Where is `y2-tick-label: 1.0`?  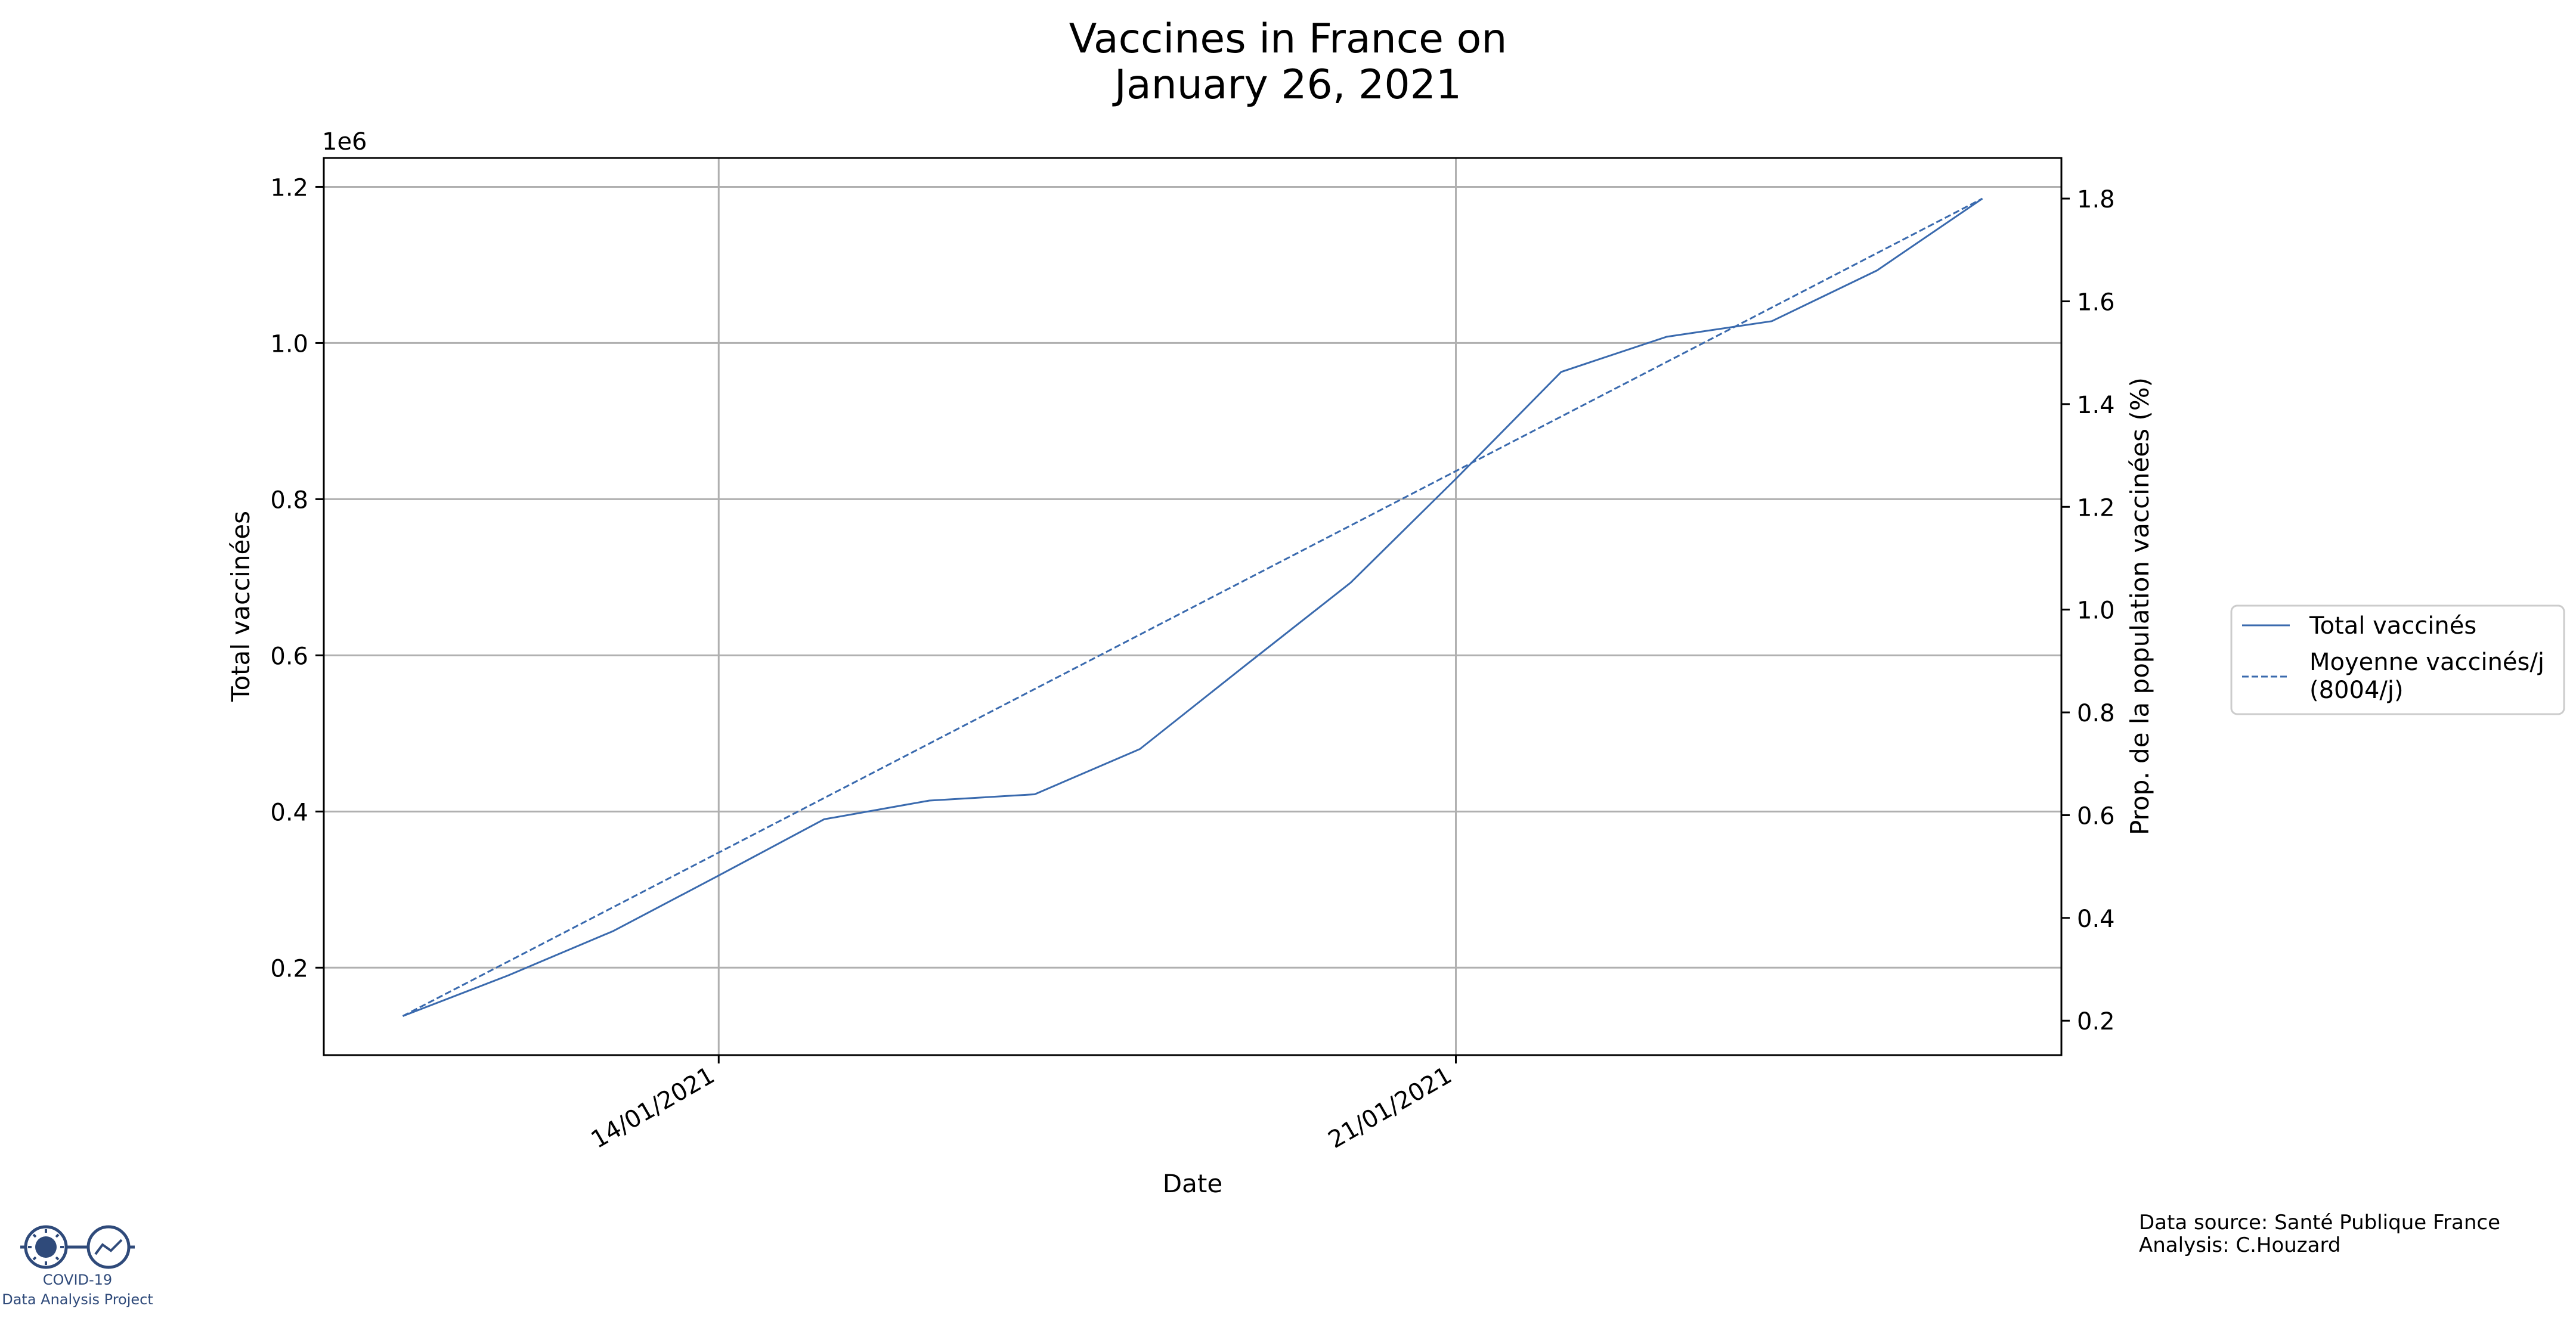
y2-tick-label: 1.0 is located at coordinates (2096, 611).